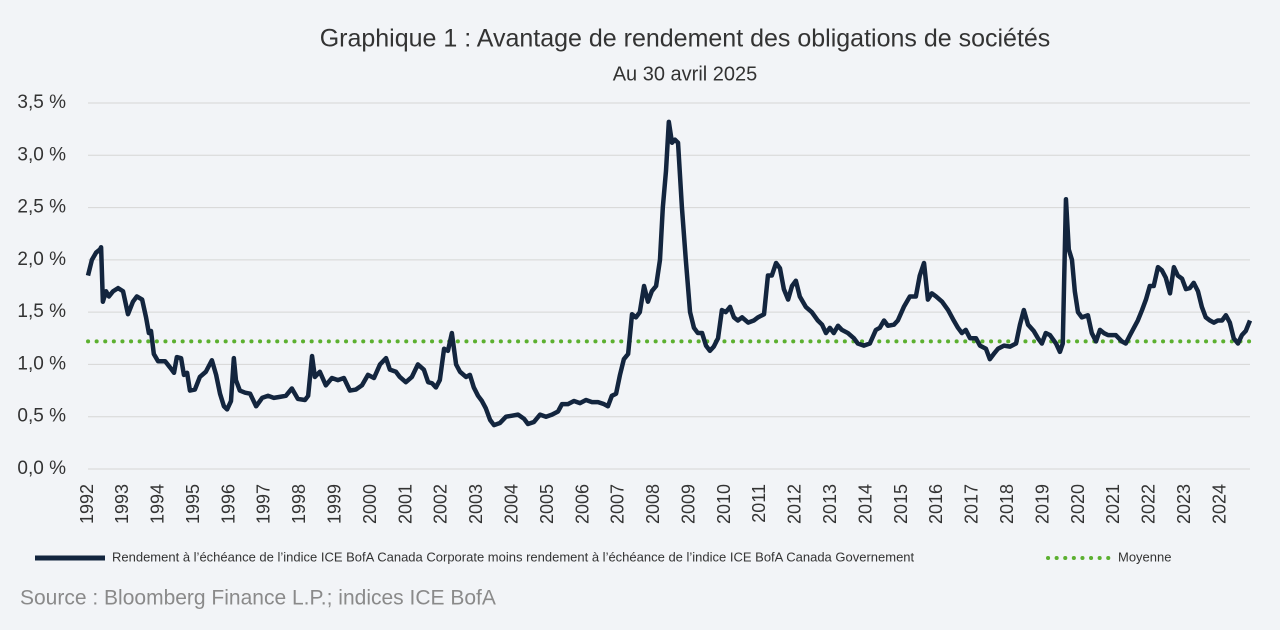 The width and height of the screenshot is (1280, 630). I want to click on x-tick-label: 2024, so click(1219, 504).